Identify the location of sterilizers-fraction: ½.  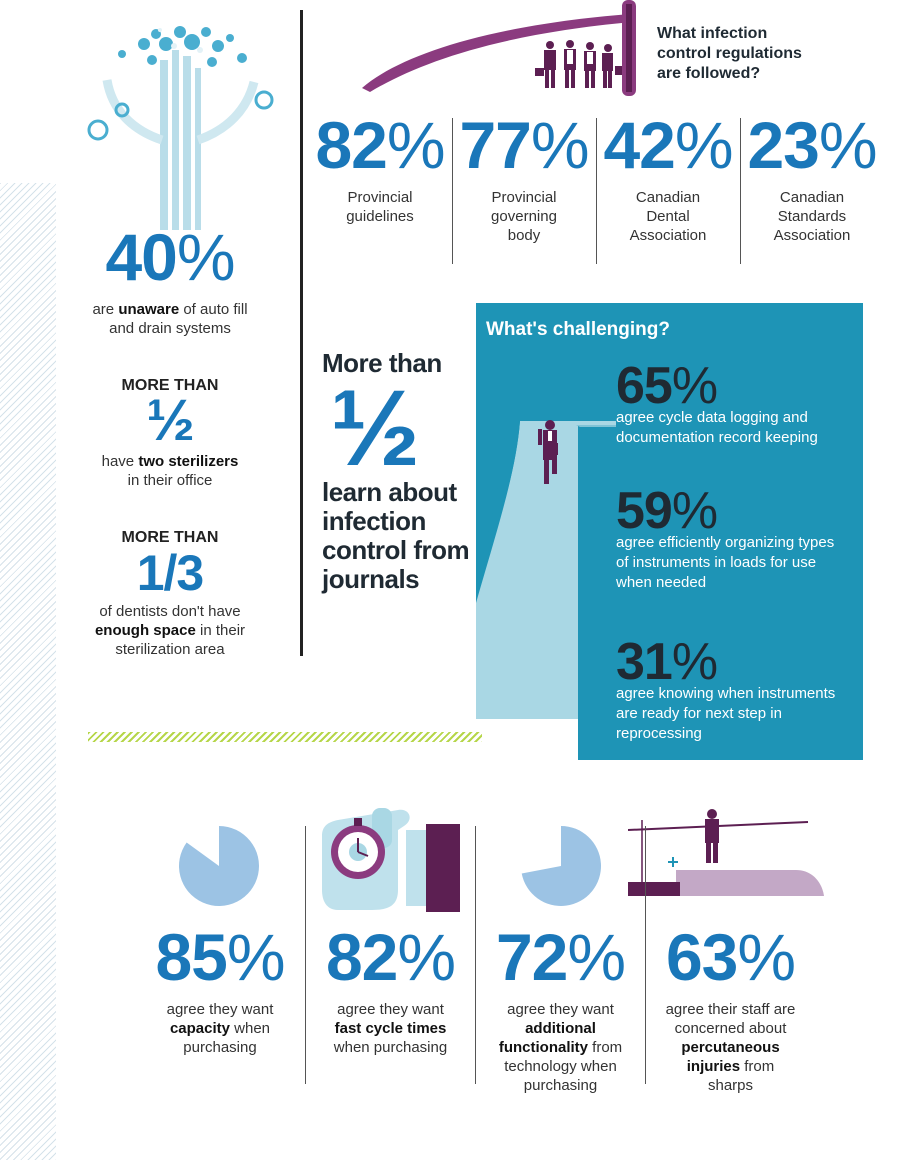
(170, 420).